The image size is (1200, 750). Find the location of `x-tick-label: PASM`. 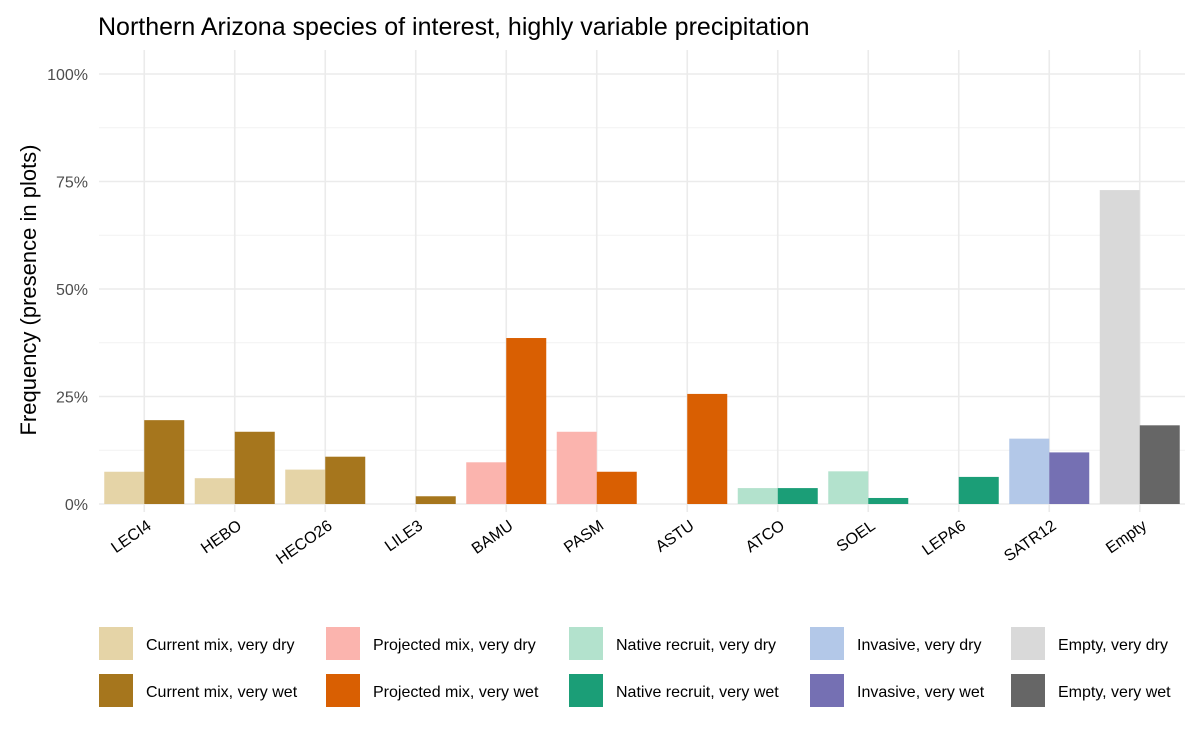

x-tick-label: PASM is located at coordinates (584, 536).